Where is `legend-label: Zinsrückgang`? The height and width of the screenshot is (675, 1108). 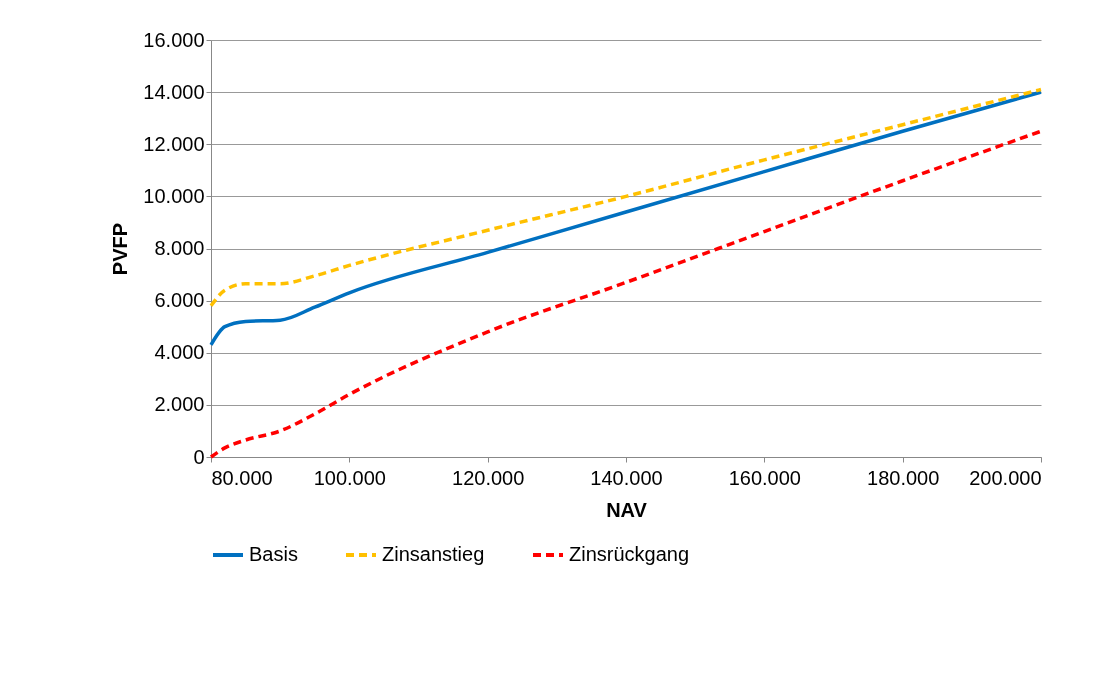
legend-label: Zinsrückgang is located at coordinates (629, 554).